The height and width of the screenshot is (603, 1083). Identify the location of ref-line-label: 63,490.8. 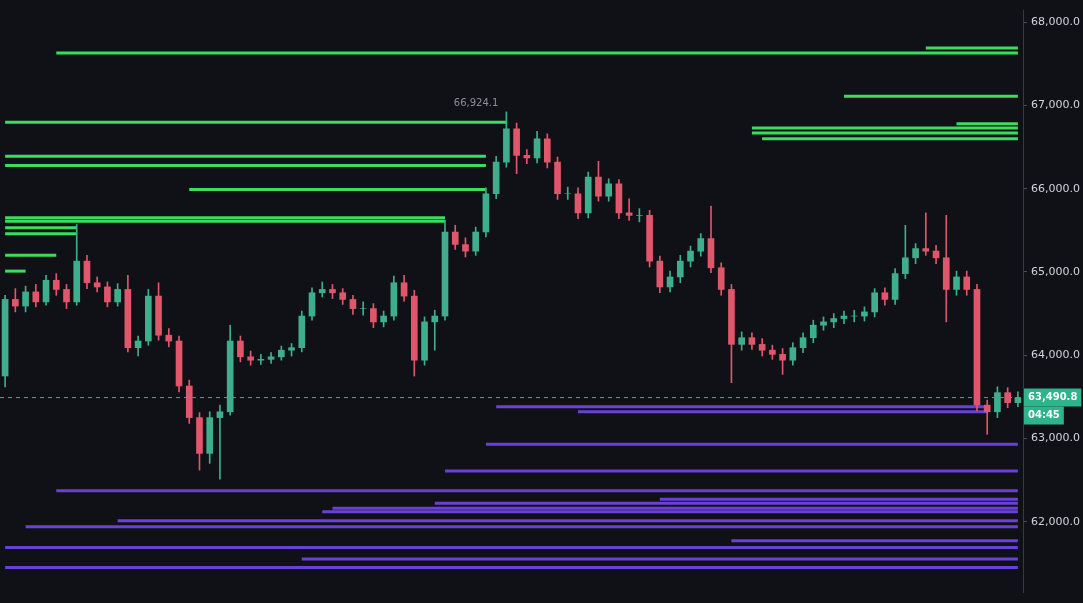
(1053, 397).